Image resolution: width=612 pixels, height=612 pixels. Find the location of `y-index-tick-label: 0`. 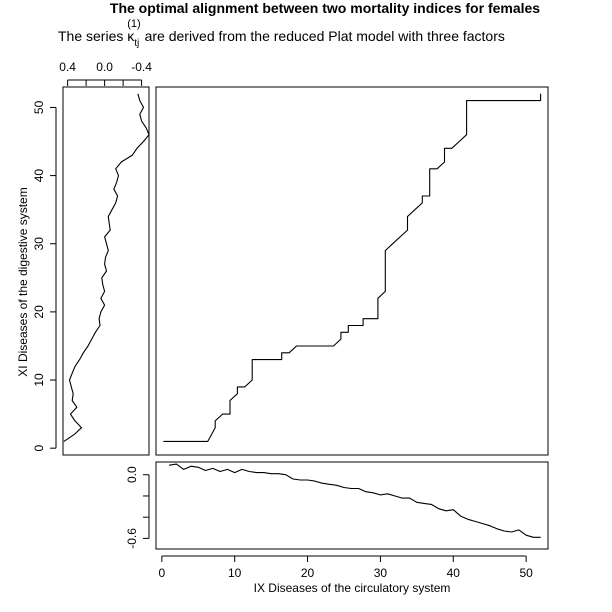

y-index-tick-label: 0 is located at coordinates (39, 448).